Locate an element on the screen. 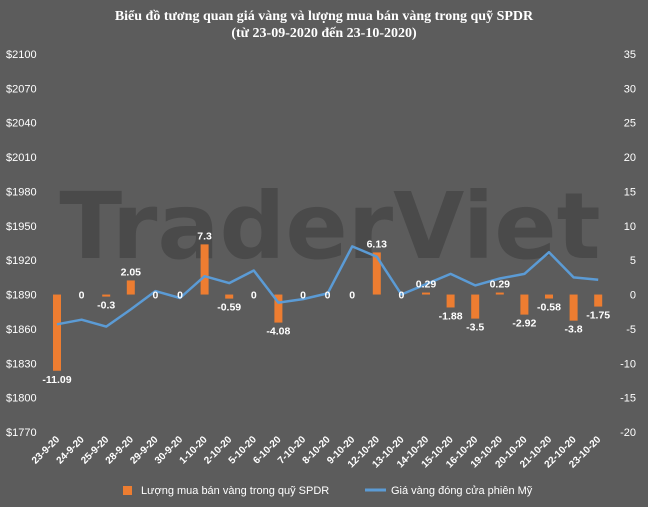 Image resolution: width=648 pixels, height=507 pixels. right-tick-label: 35 is located at coordinates (630, 55).